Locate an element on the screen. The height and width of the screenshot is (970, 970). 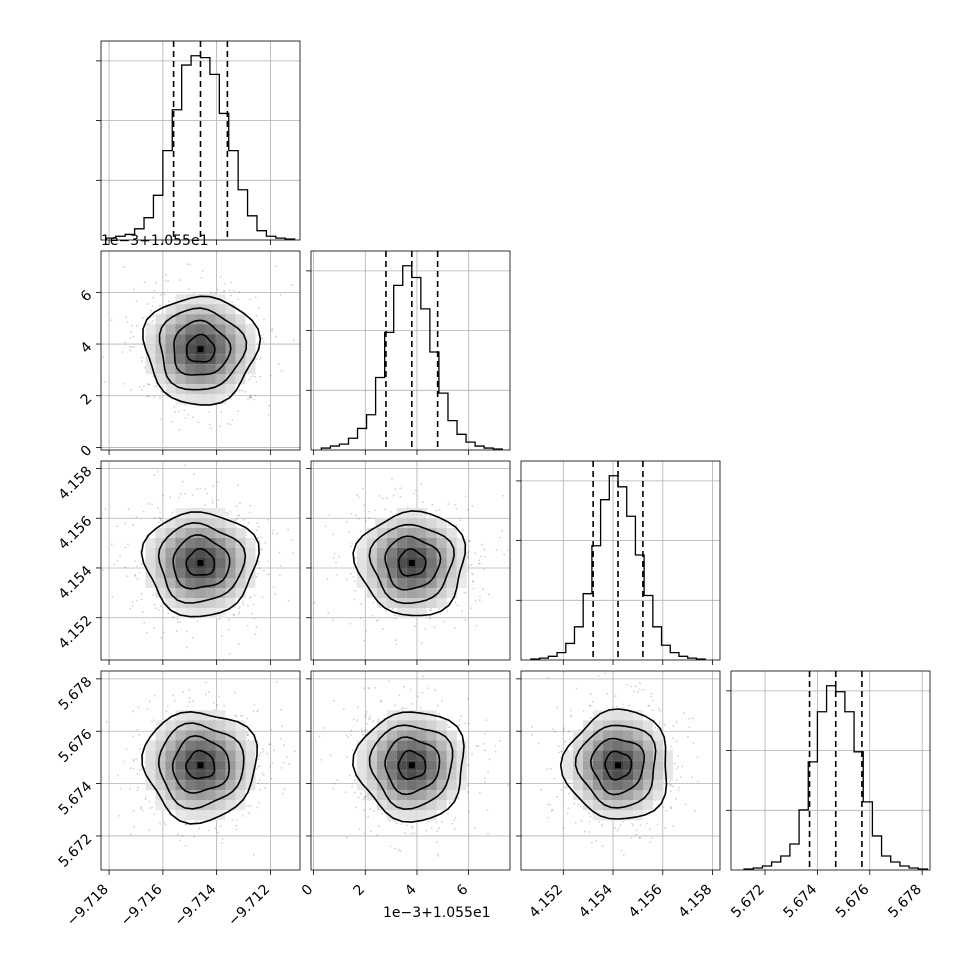
y-tick-label: 5.676 is located at coordinates (76, 746).